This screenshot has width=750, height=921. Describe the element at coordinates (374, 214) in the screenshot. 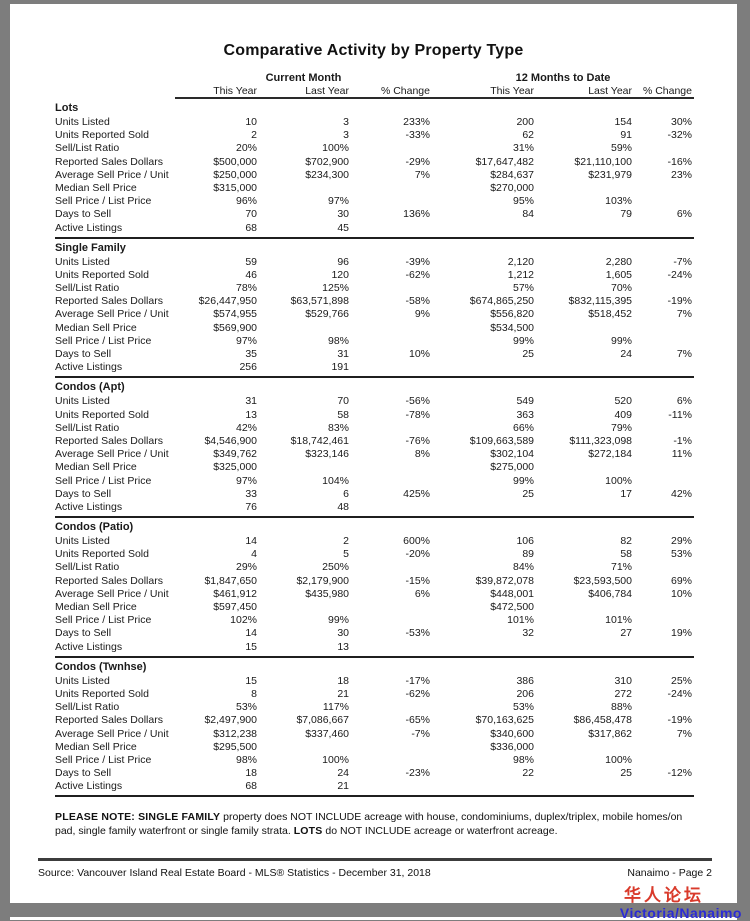

I see `table-row: Days to Sell 70 30 136% 84 79 6%` at that location.